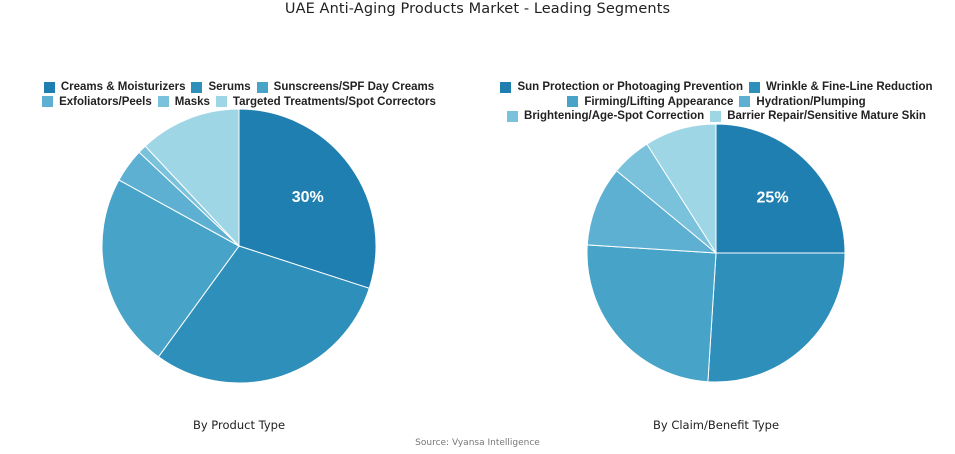 The width and height of the screenshot is (955, 454). I want to click on legend-item: Brightening/Age-Spot Correction, so click(605, 116).